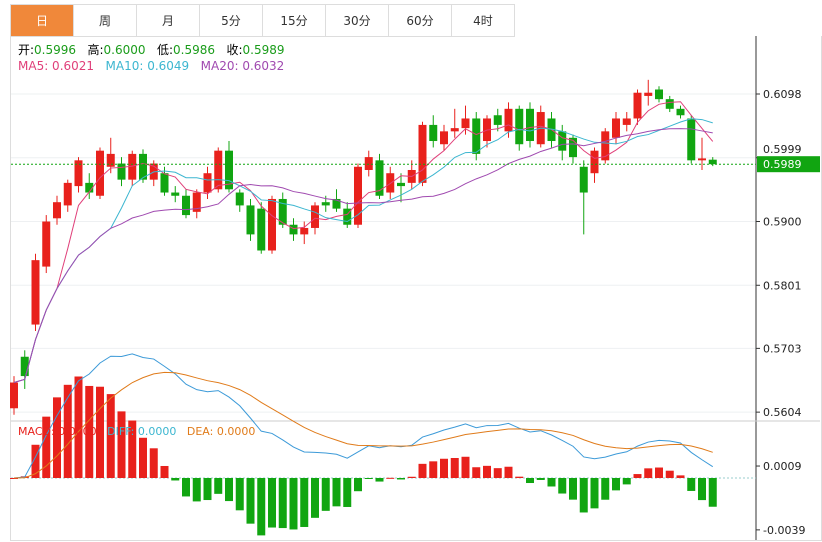  I want to click on current-price-badge, so click(788, 164).